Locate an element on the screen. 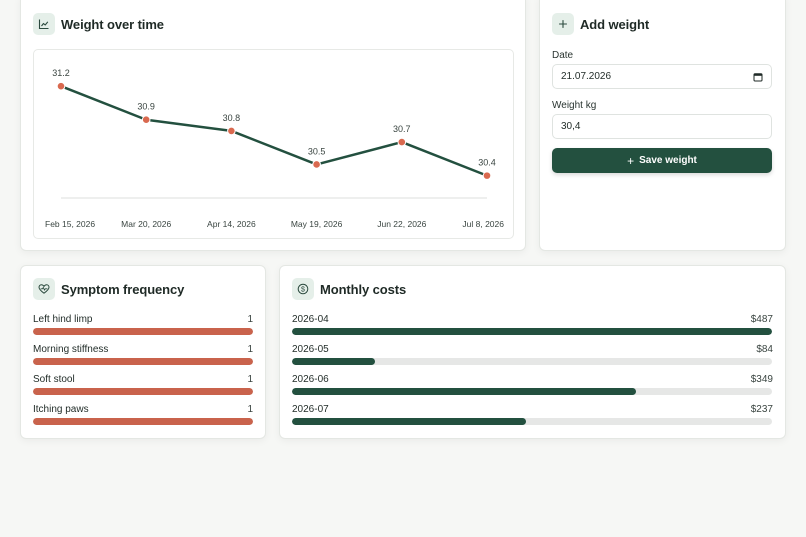 This screenshot has width=806, height=537. line-chart-icon is located at coordinates (44, 24).